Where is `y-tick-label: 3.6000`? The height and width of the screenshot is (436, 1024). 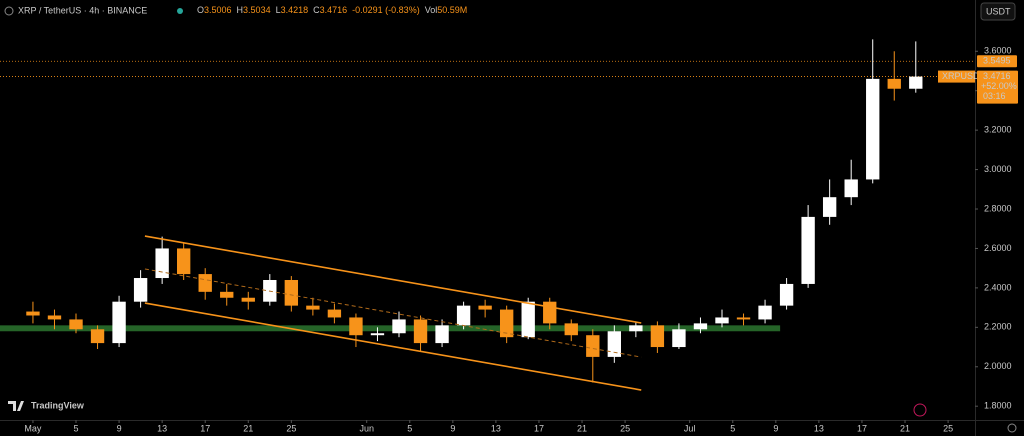
y-tick-label: 3.6000 is located at coordinates (998, 51).